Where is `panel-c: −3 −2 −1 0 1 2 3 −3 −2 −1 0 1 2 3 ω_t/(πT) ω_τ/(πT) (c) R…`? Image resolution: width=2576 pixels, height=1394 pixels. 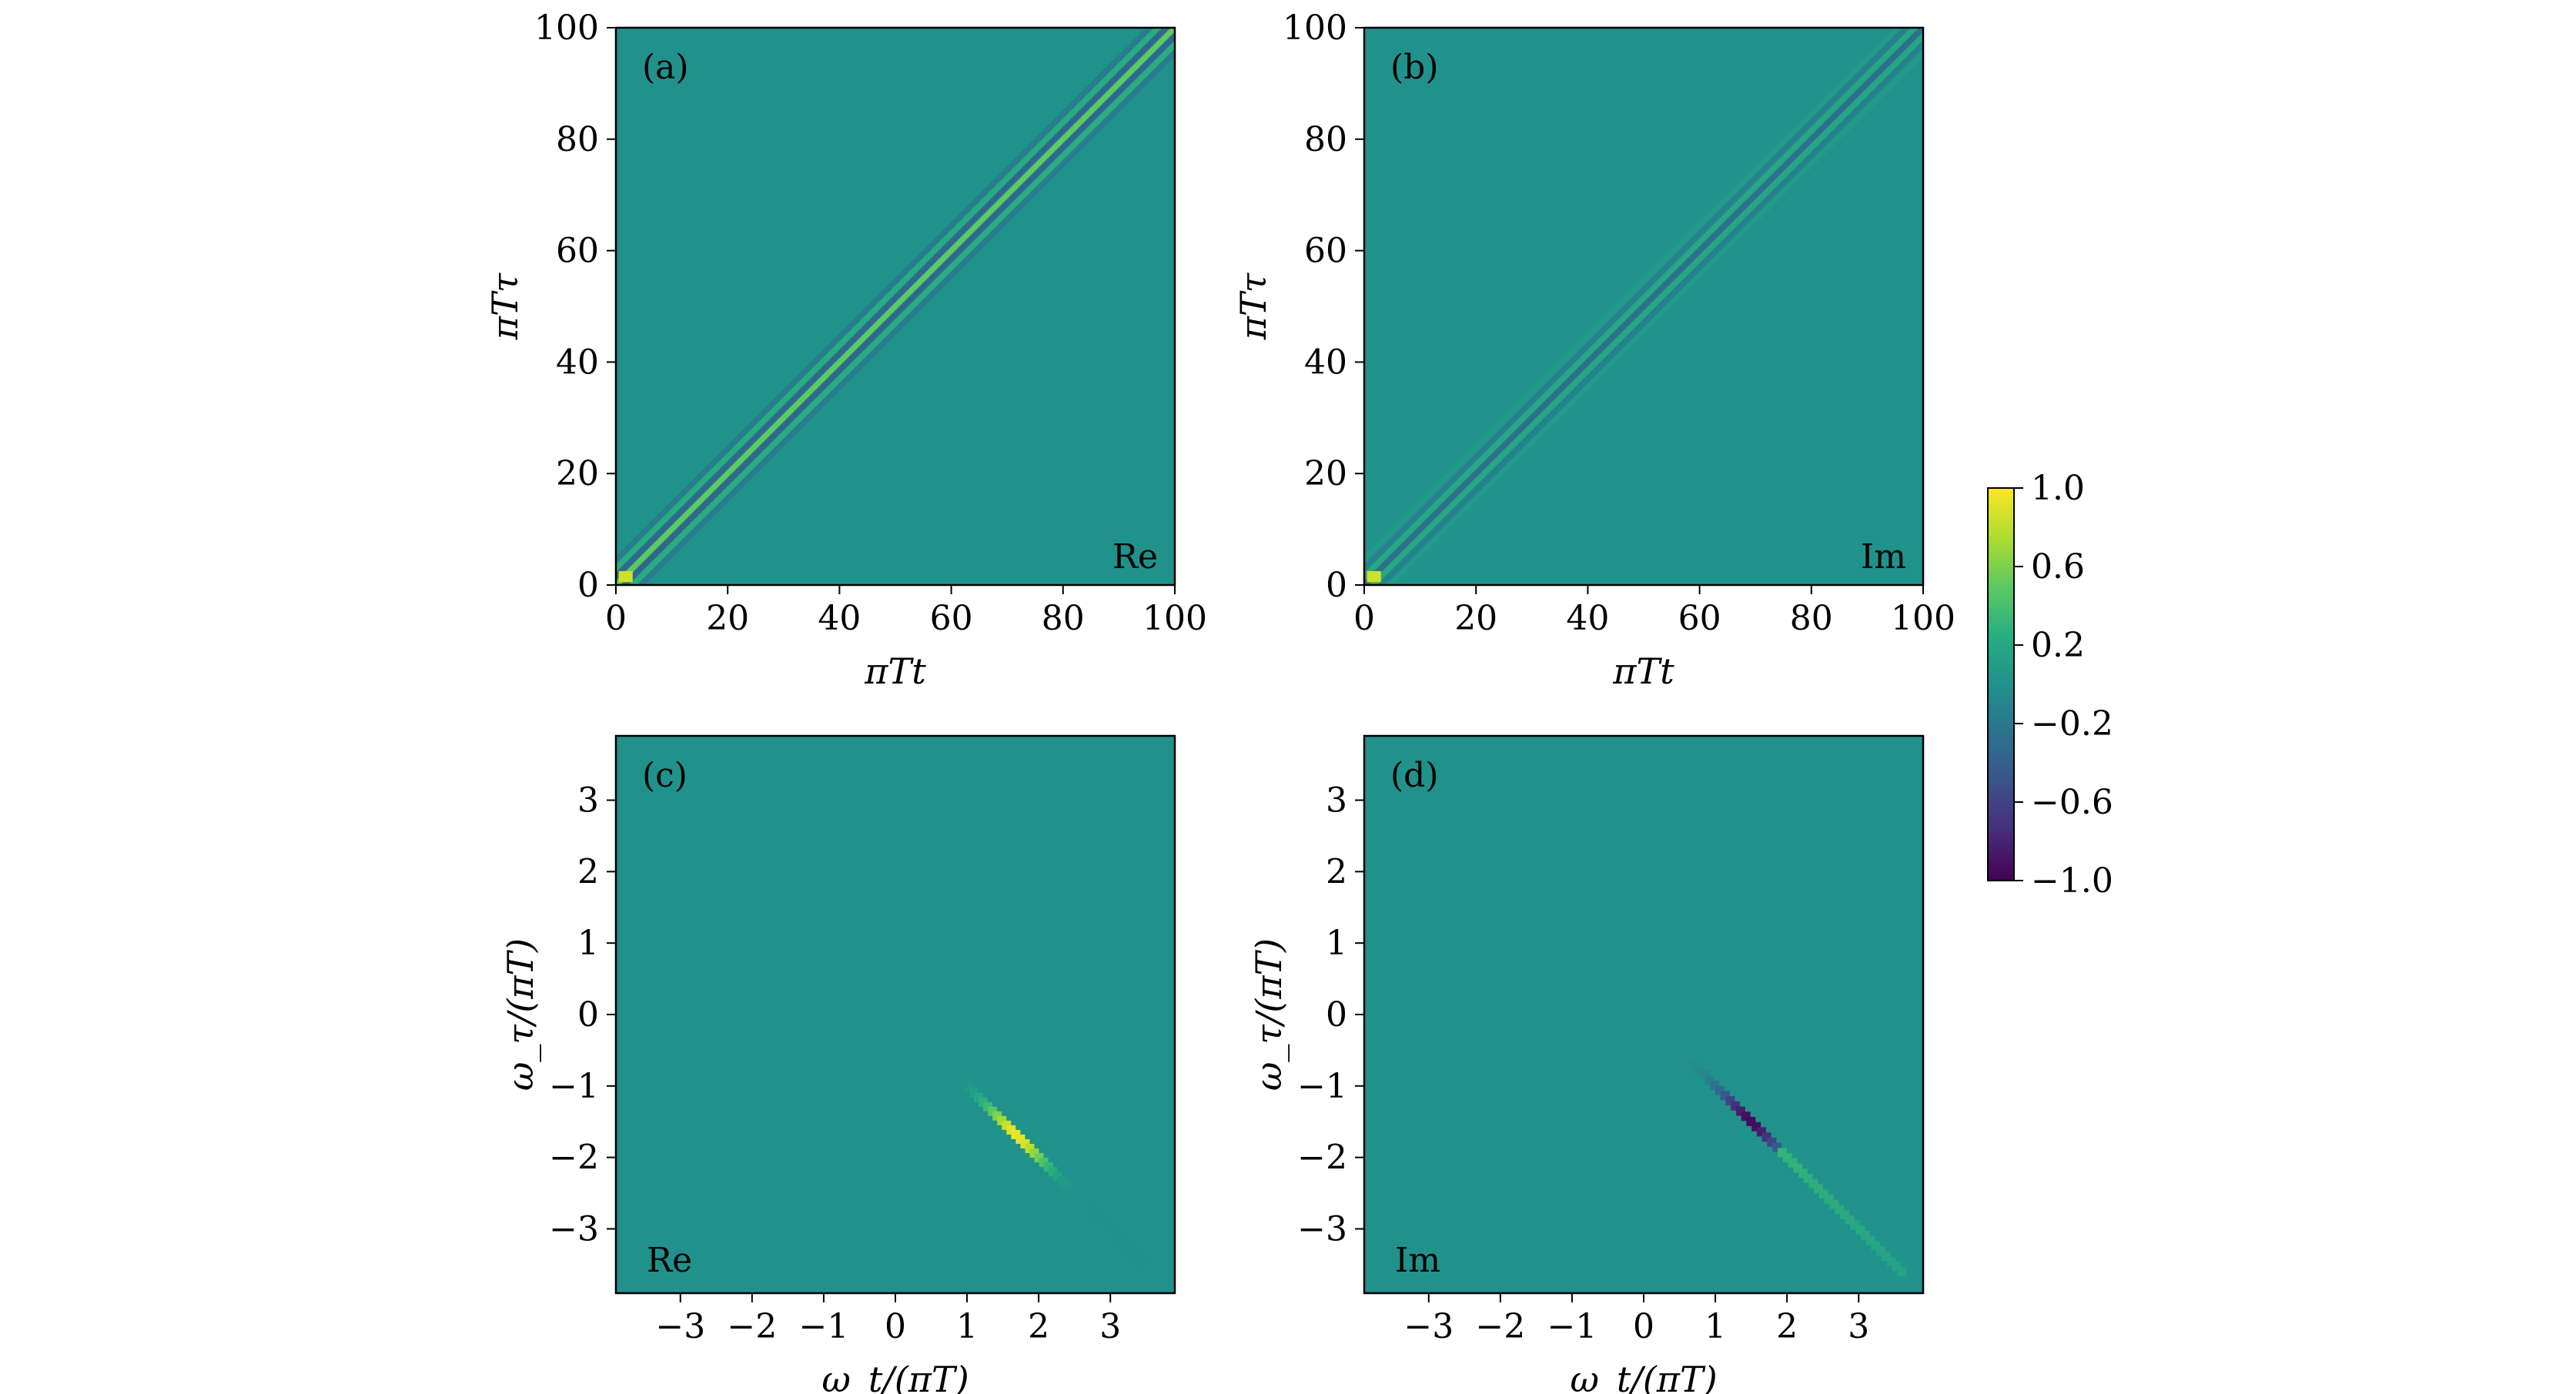 panel-c: −3 −2 −1 0 1 2 3 −3 −2 −1 0 1 2 3 ω_t/(πT) ω_τ/(πT) (c) R… is located at coordinates (838, 1064).